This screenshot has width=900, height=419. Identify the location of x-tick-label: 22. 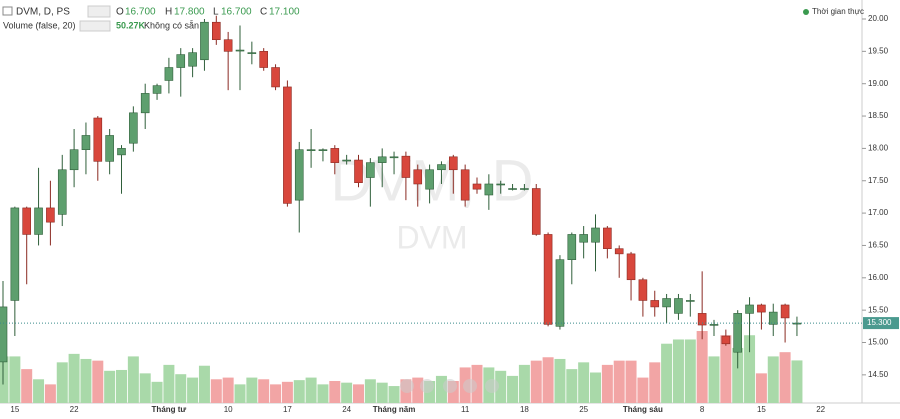
(74, 409).